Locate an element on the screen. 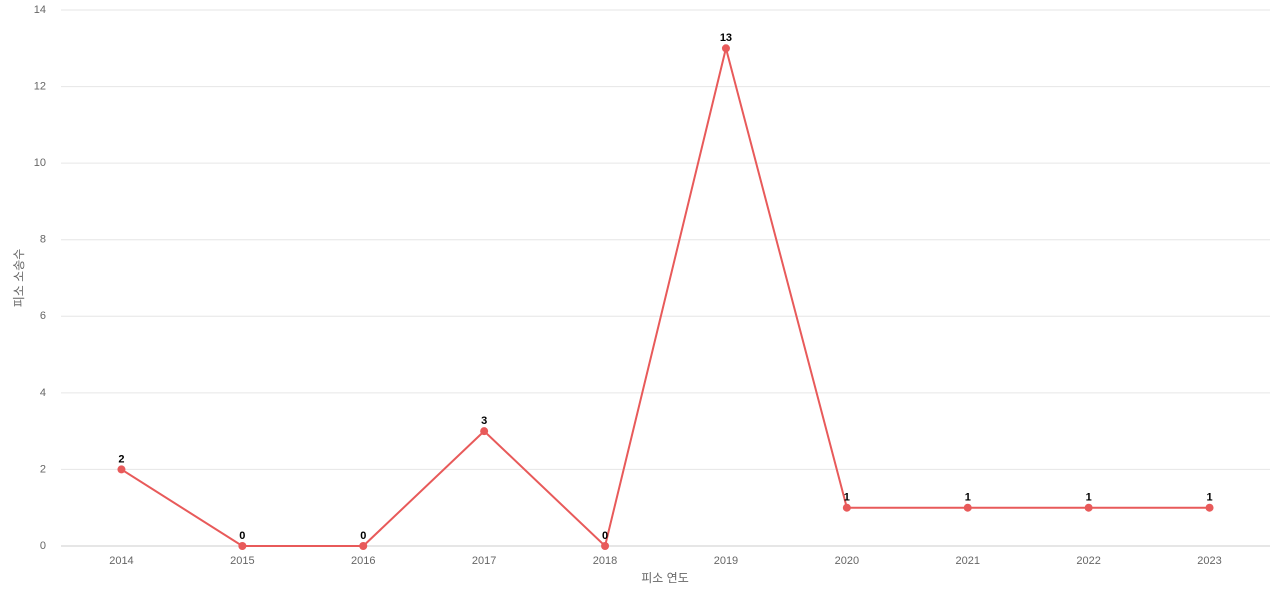  y-tick-label: 12 is located at coordinates (40, 86).